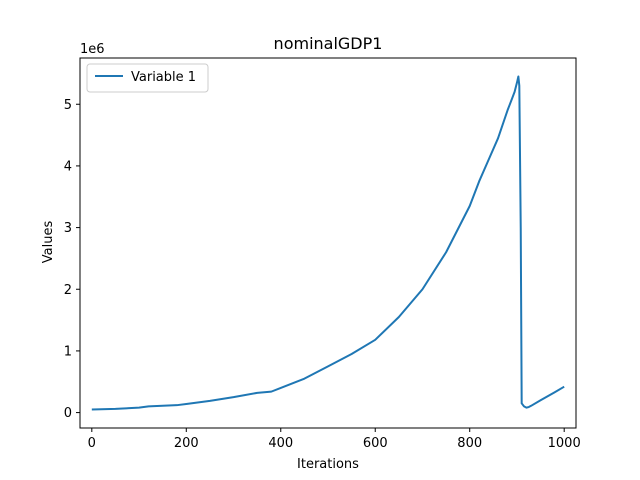 The height and width of the screenshot is (480, 640). Describe the element at coordinates (72, 259) in the screenshot. I see `y-axis: 0 1 2 3 4 5` at that location.